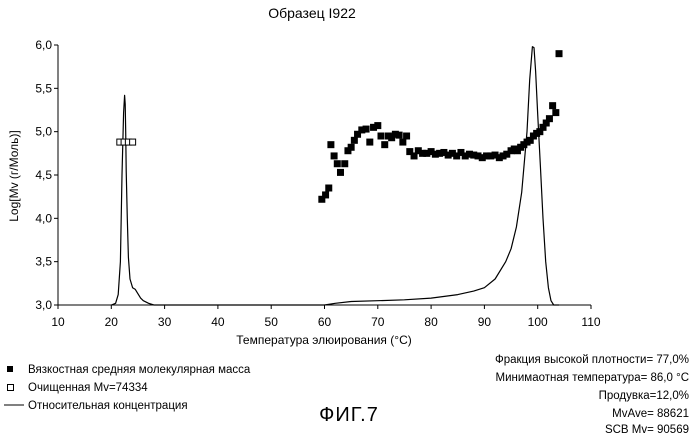  What do you see at coordinates (139, 370) in the screenshot?
I see `legend-entry-viscosity-mv: Вязкостная средняя молекулярная масса` at bounding box center [139, 370].